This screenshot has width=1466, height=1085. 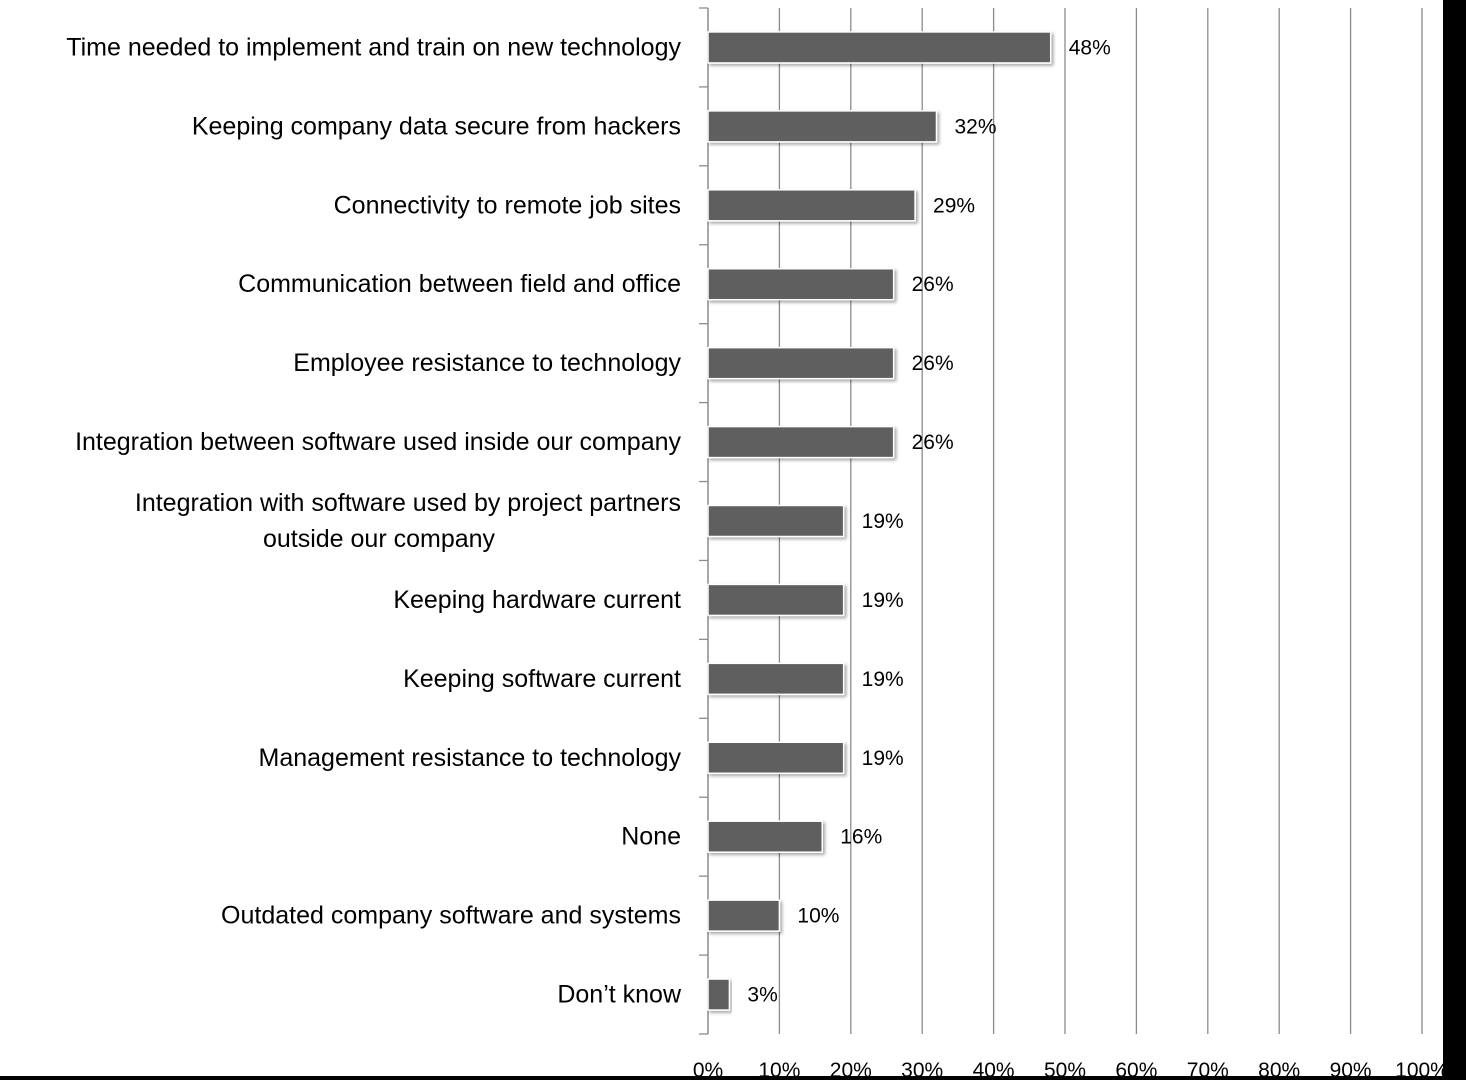 I want to click on category-label: Keeping hardware current, so click(x=537, y=600).